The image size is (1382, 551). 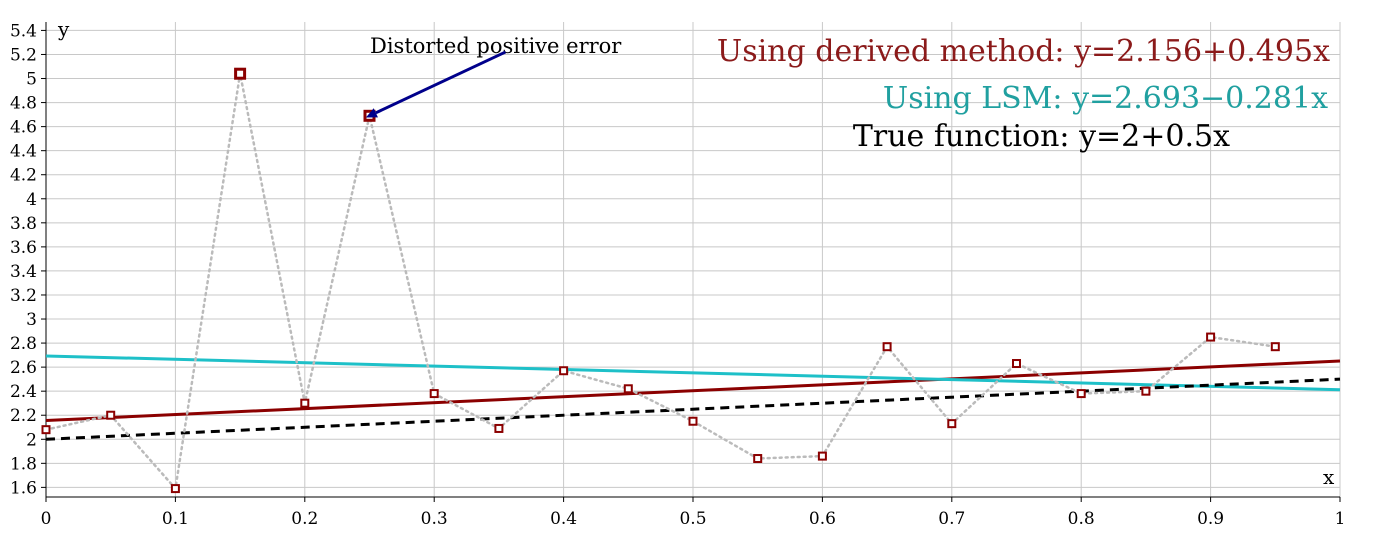 I want to click on y-tick-label: 2.4, so click(x=23, y=392).